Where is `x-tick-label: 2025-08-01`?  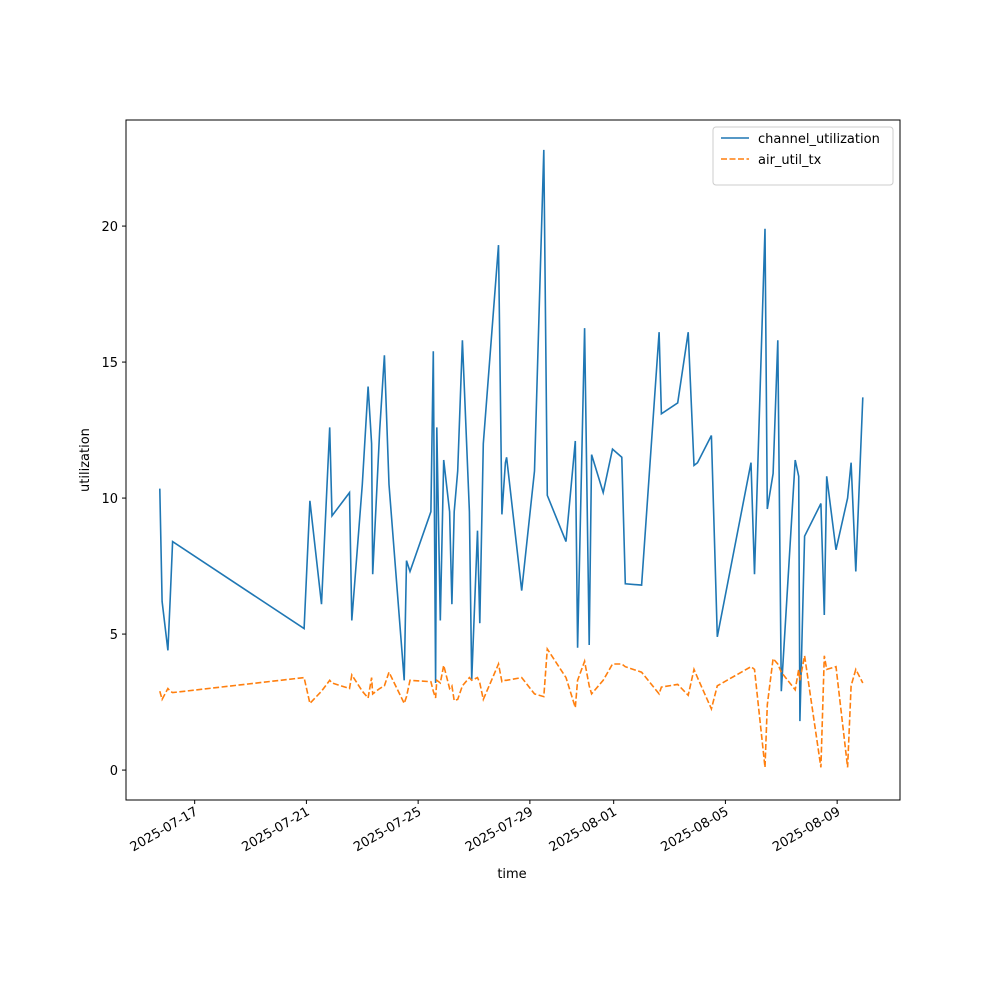
x-tick-label: 2025-08-01 is located at coordinates (583, 829).